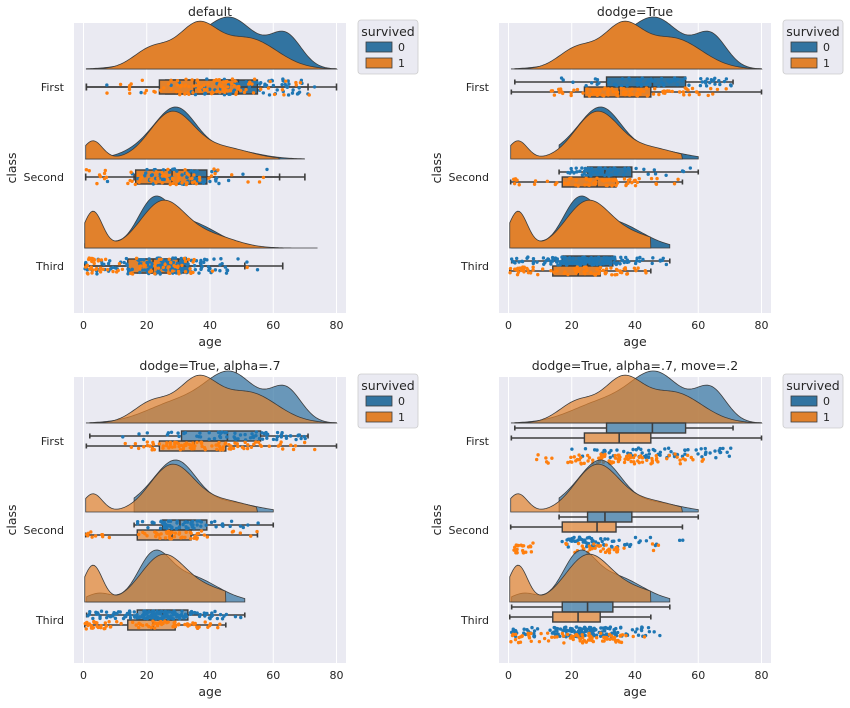 The height and width of the screenshot is (708, 850). I want to click on y-tick-label: Second, so click(44, 177).